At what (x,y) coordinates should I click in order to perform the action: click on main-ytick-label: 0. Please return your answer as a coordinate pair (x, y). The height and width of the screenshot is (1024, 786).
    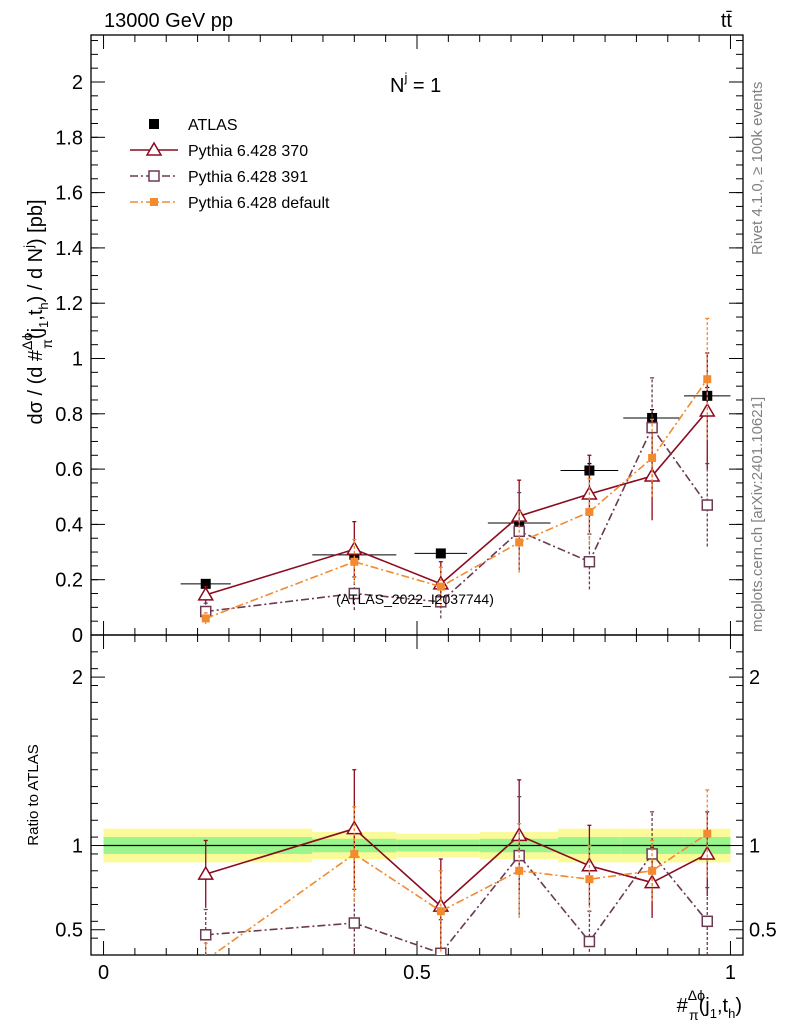
    Looking at the image, I should click on (77, 636).